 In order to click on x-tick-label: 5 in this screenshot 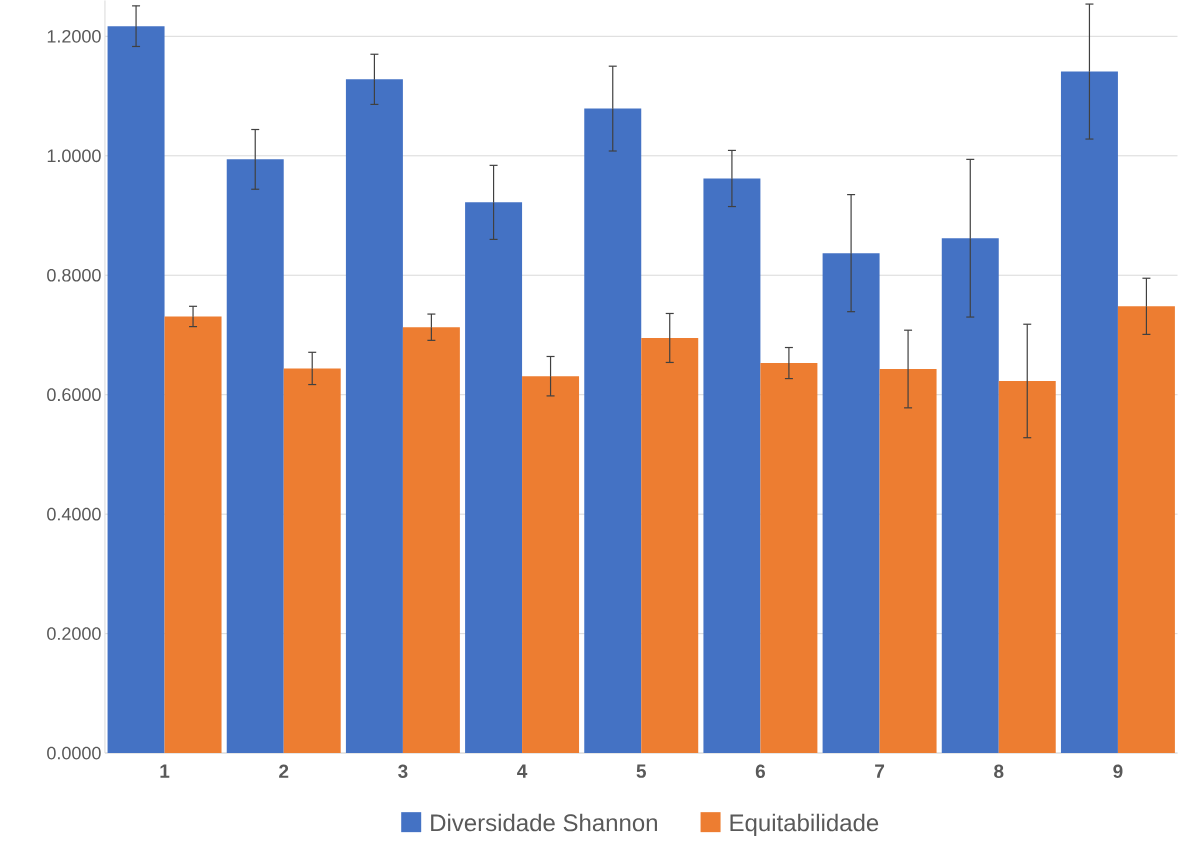, I will do `click(641, 771)`.